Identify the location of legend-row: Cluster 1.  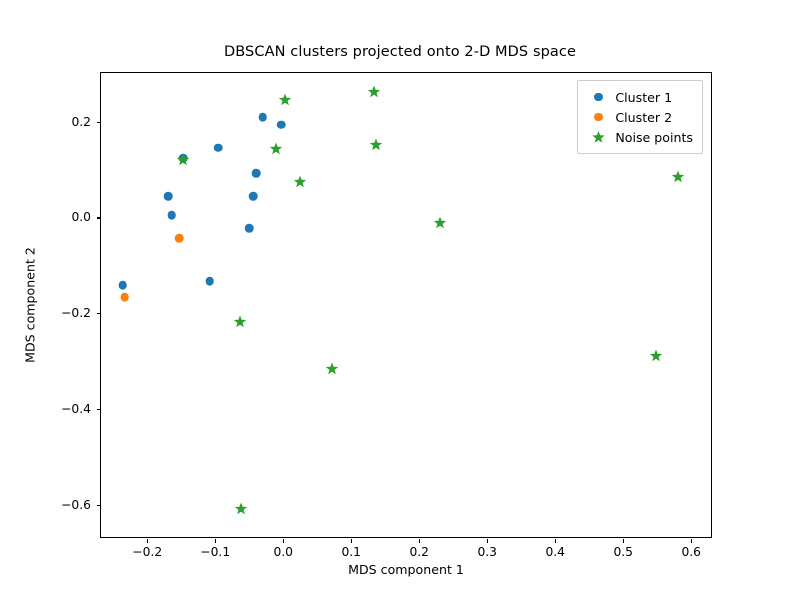
(639, 97).